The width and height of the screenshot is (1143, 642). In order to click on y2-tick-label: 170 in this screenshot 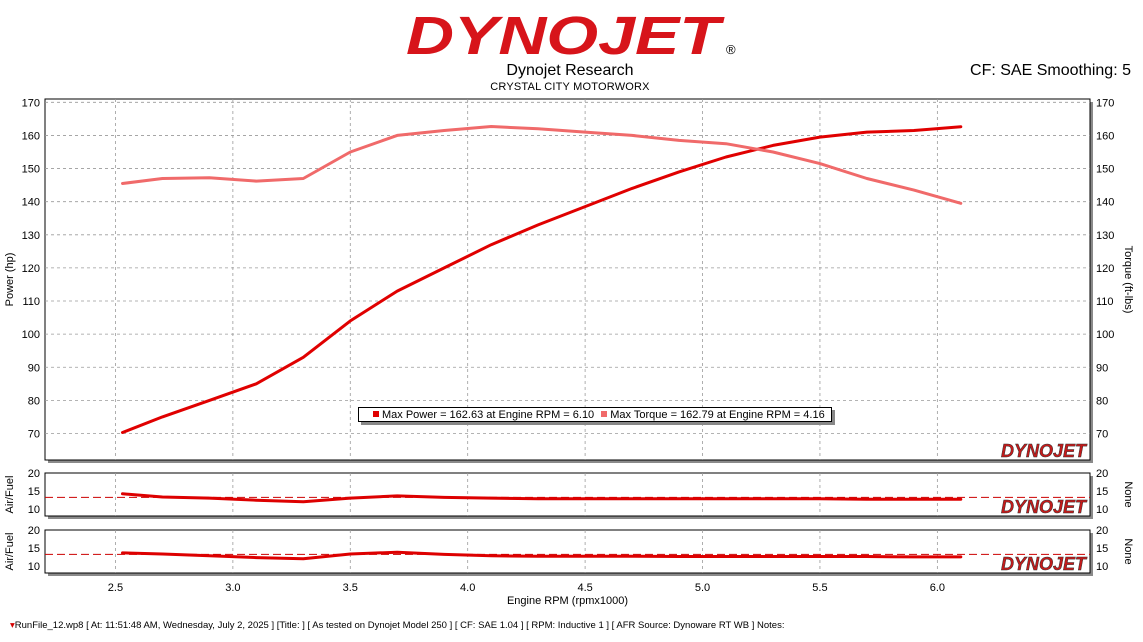, I will do `click(1105, 103)`.